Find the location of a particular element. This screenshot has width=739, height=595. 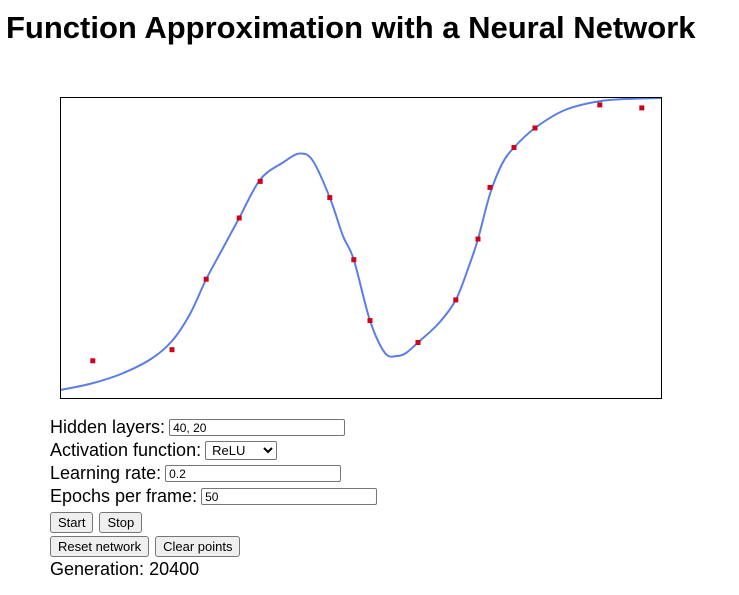

learning-rate-label: Learning rate: is located at coordinates (106, 473).